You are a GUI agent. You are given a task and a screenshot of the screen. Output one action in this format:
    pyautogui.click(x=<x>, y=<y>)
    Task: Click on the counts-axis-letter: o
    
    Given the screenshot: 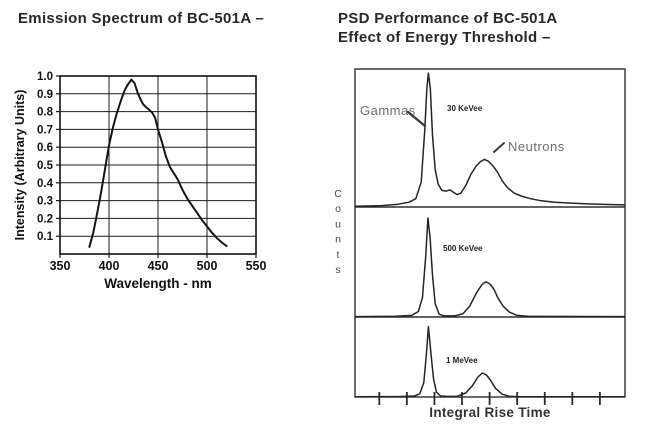 What is the action you would take?
    pyautogui.click(x=338, y=209)
    